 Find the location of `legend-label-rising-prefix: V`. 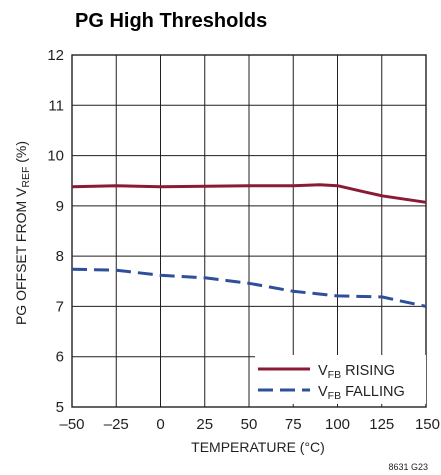

legend-label-rising-prefix: V is located at coordinates (323, 371).